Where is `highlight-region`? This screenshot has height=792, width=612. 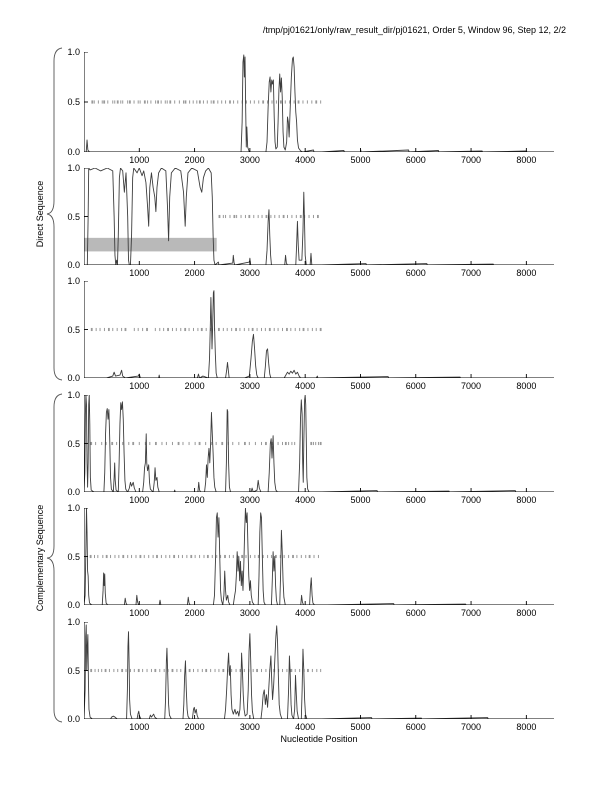 highlight-region is located at coordinates (150, 244).